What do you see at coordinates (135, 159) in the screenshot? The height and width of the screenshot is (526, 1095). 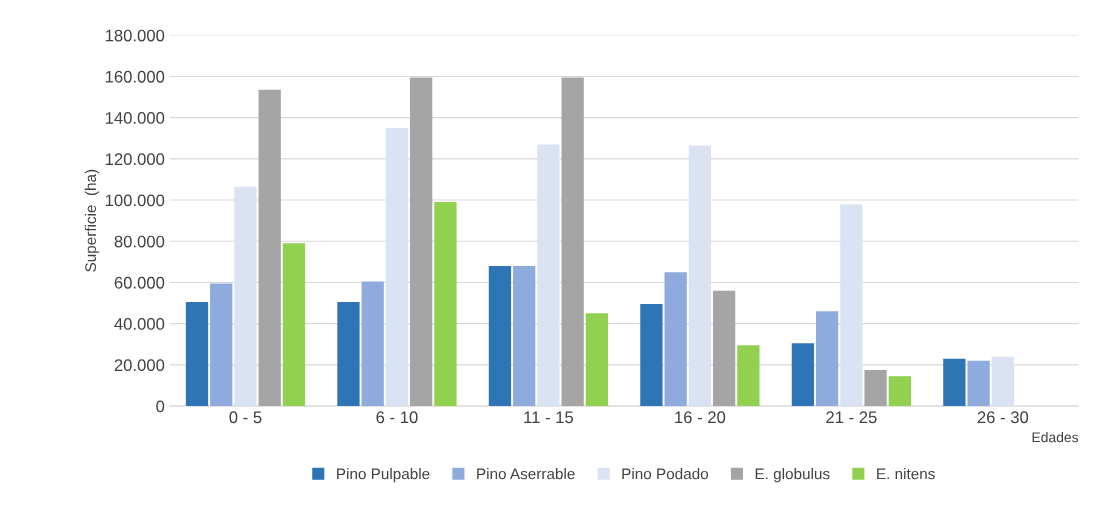 I see `y-tick-label: 120.000` at bounding box center [135, 159].